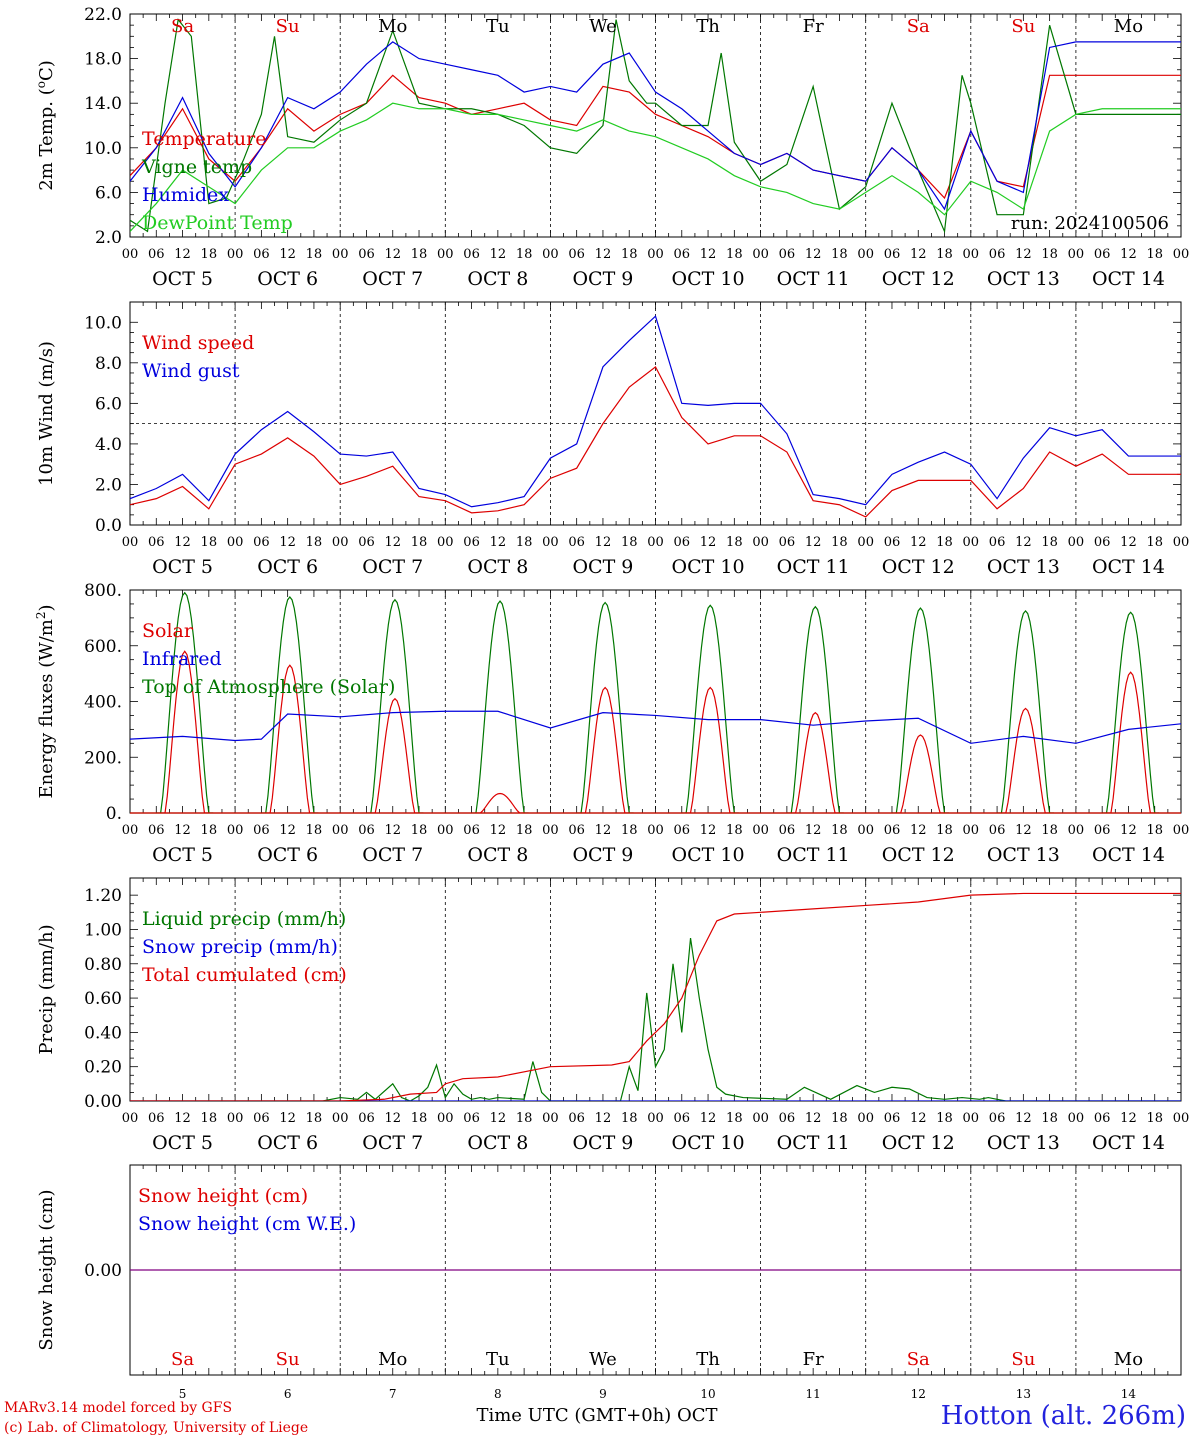  What do you see at coordinates (655, 167) in the screenshot?
I see `series-line-dewpoint-temp` at bounding box center [655, 167].